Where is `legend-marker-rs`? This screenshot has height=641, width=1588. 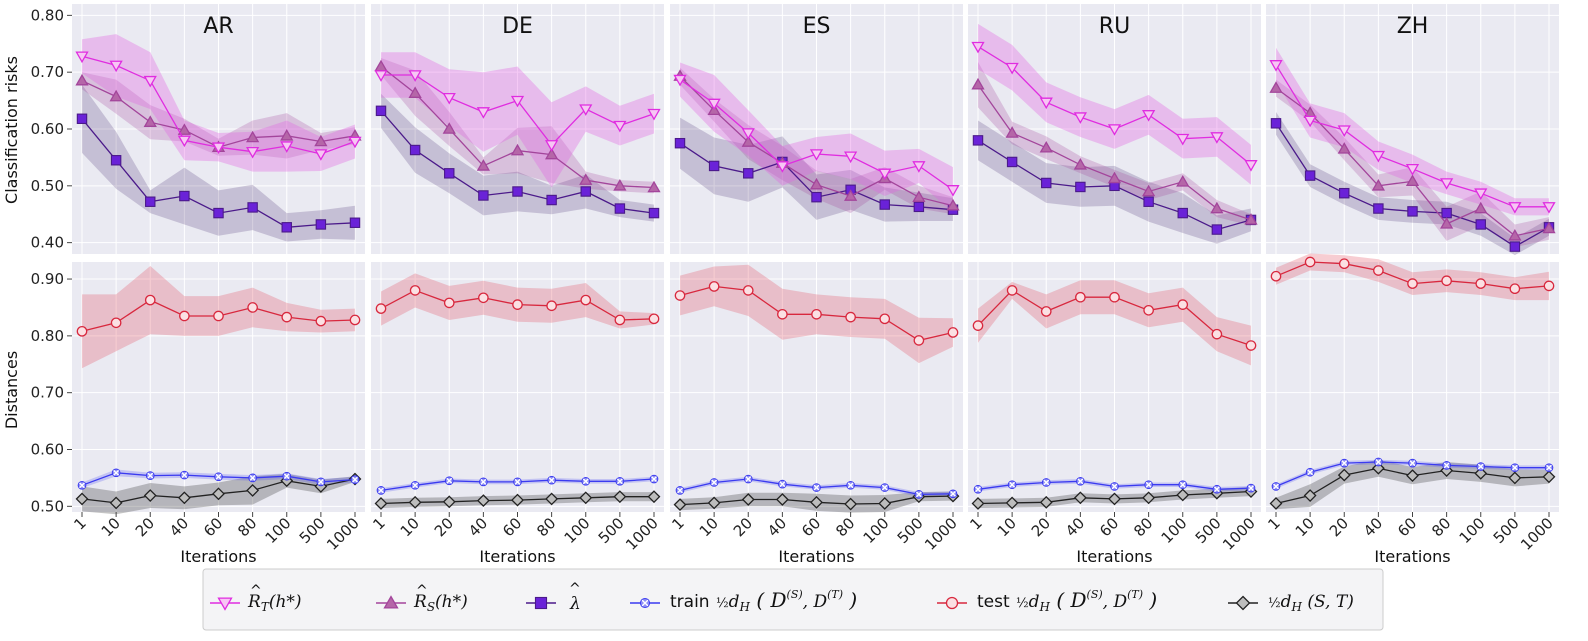
legend-marker-rs is located at coordinates (391, 602).